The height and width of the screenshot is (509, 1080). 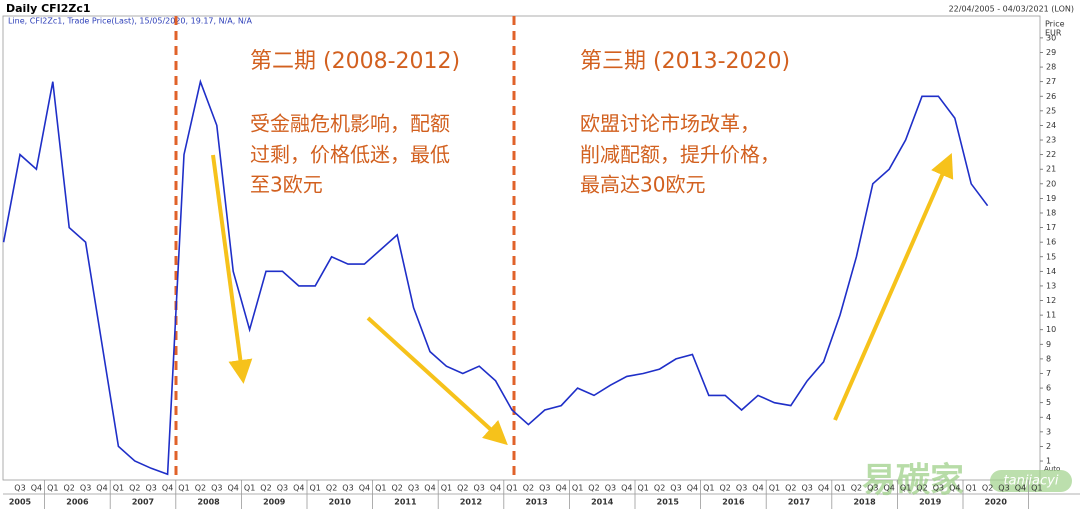 What do you see at coordinates (1051, 329) in the screenshot?
I see `y-tick-label: 10` at bounding box center [1051, 329].